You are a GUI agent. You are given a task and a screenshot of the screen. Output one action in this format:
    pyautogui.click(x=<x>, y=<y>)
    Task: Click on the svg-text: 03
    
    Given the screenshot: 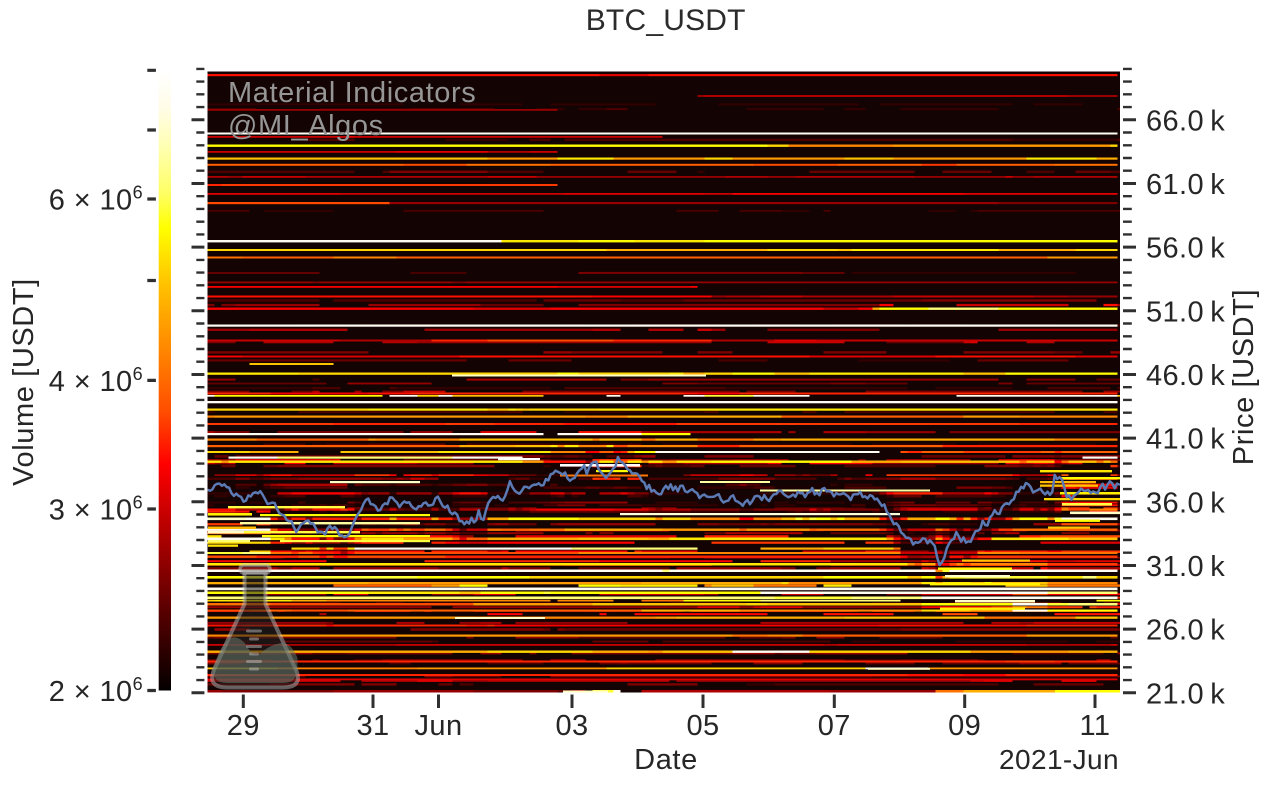 What is the action you would take?
    pyautogui.click(x=571, y=726)
    